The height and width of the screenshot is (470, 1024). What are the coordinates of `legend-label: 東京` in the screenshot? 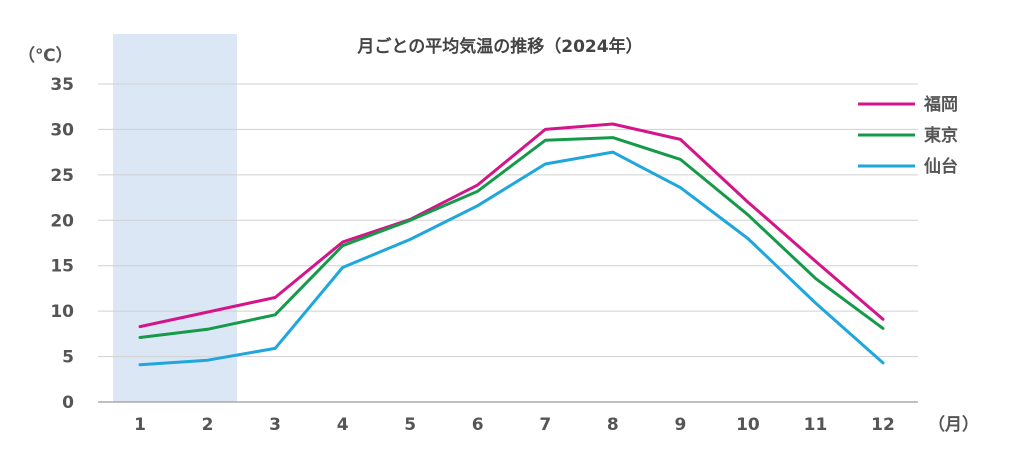 It's located at (941, 135).